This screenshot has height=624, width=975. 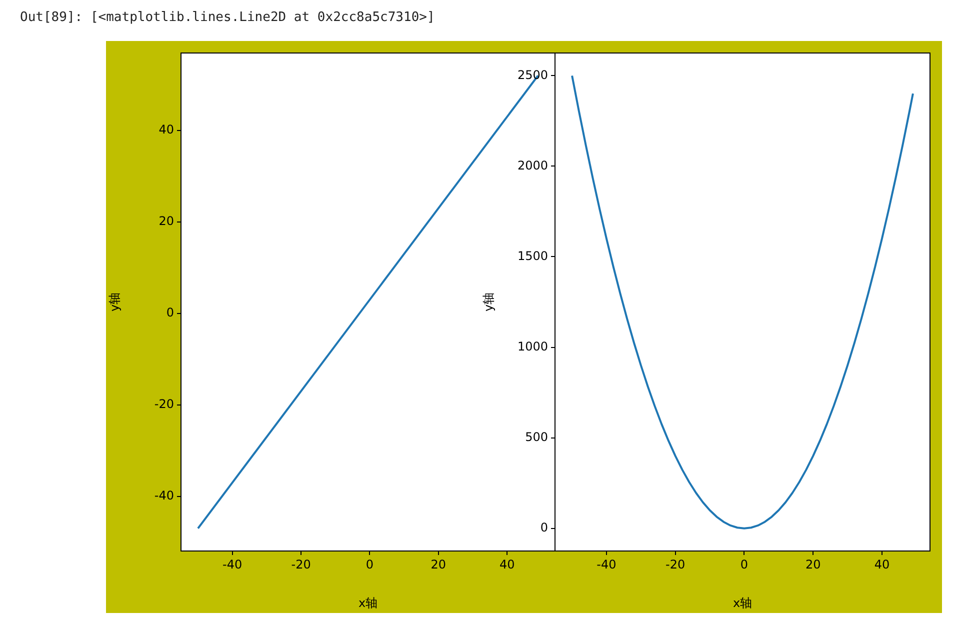 What do you see at coordinates (164, 495) in the screenshot?
I see `y-tick-label: -40` at bounding box center [164, 495].